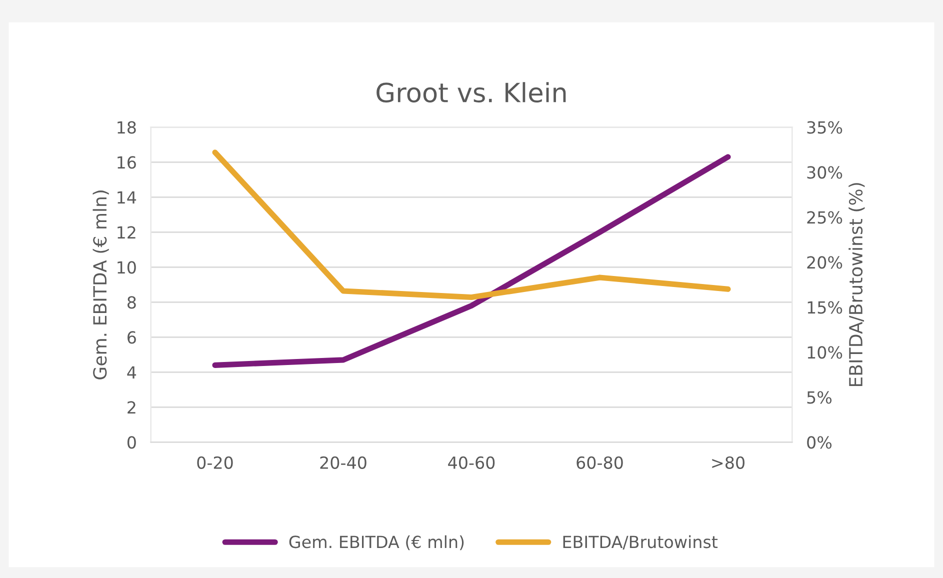  What do you see at coordinates (132, 407) in the screenshot?
I see `y-tick-label: 2` at bounding box center [132, 407].